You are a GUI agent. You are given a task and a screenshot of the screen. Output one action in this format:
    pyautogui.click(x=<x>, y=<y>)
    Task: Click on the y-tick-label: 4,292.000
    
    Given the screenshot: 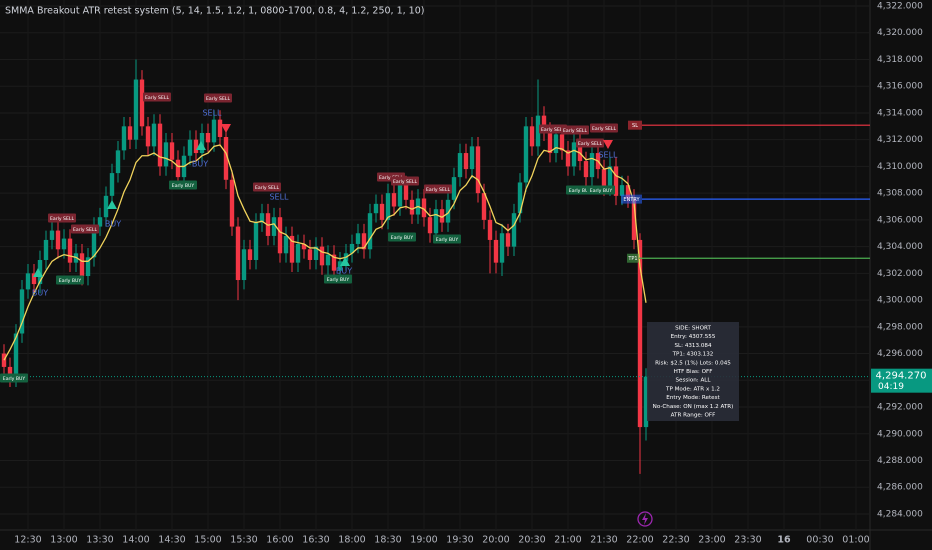 What is the action you would take?
    pyautogui.click(x=900, y=408)
    